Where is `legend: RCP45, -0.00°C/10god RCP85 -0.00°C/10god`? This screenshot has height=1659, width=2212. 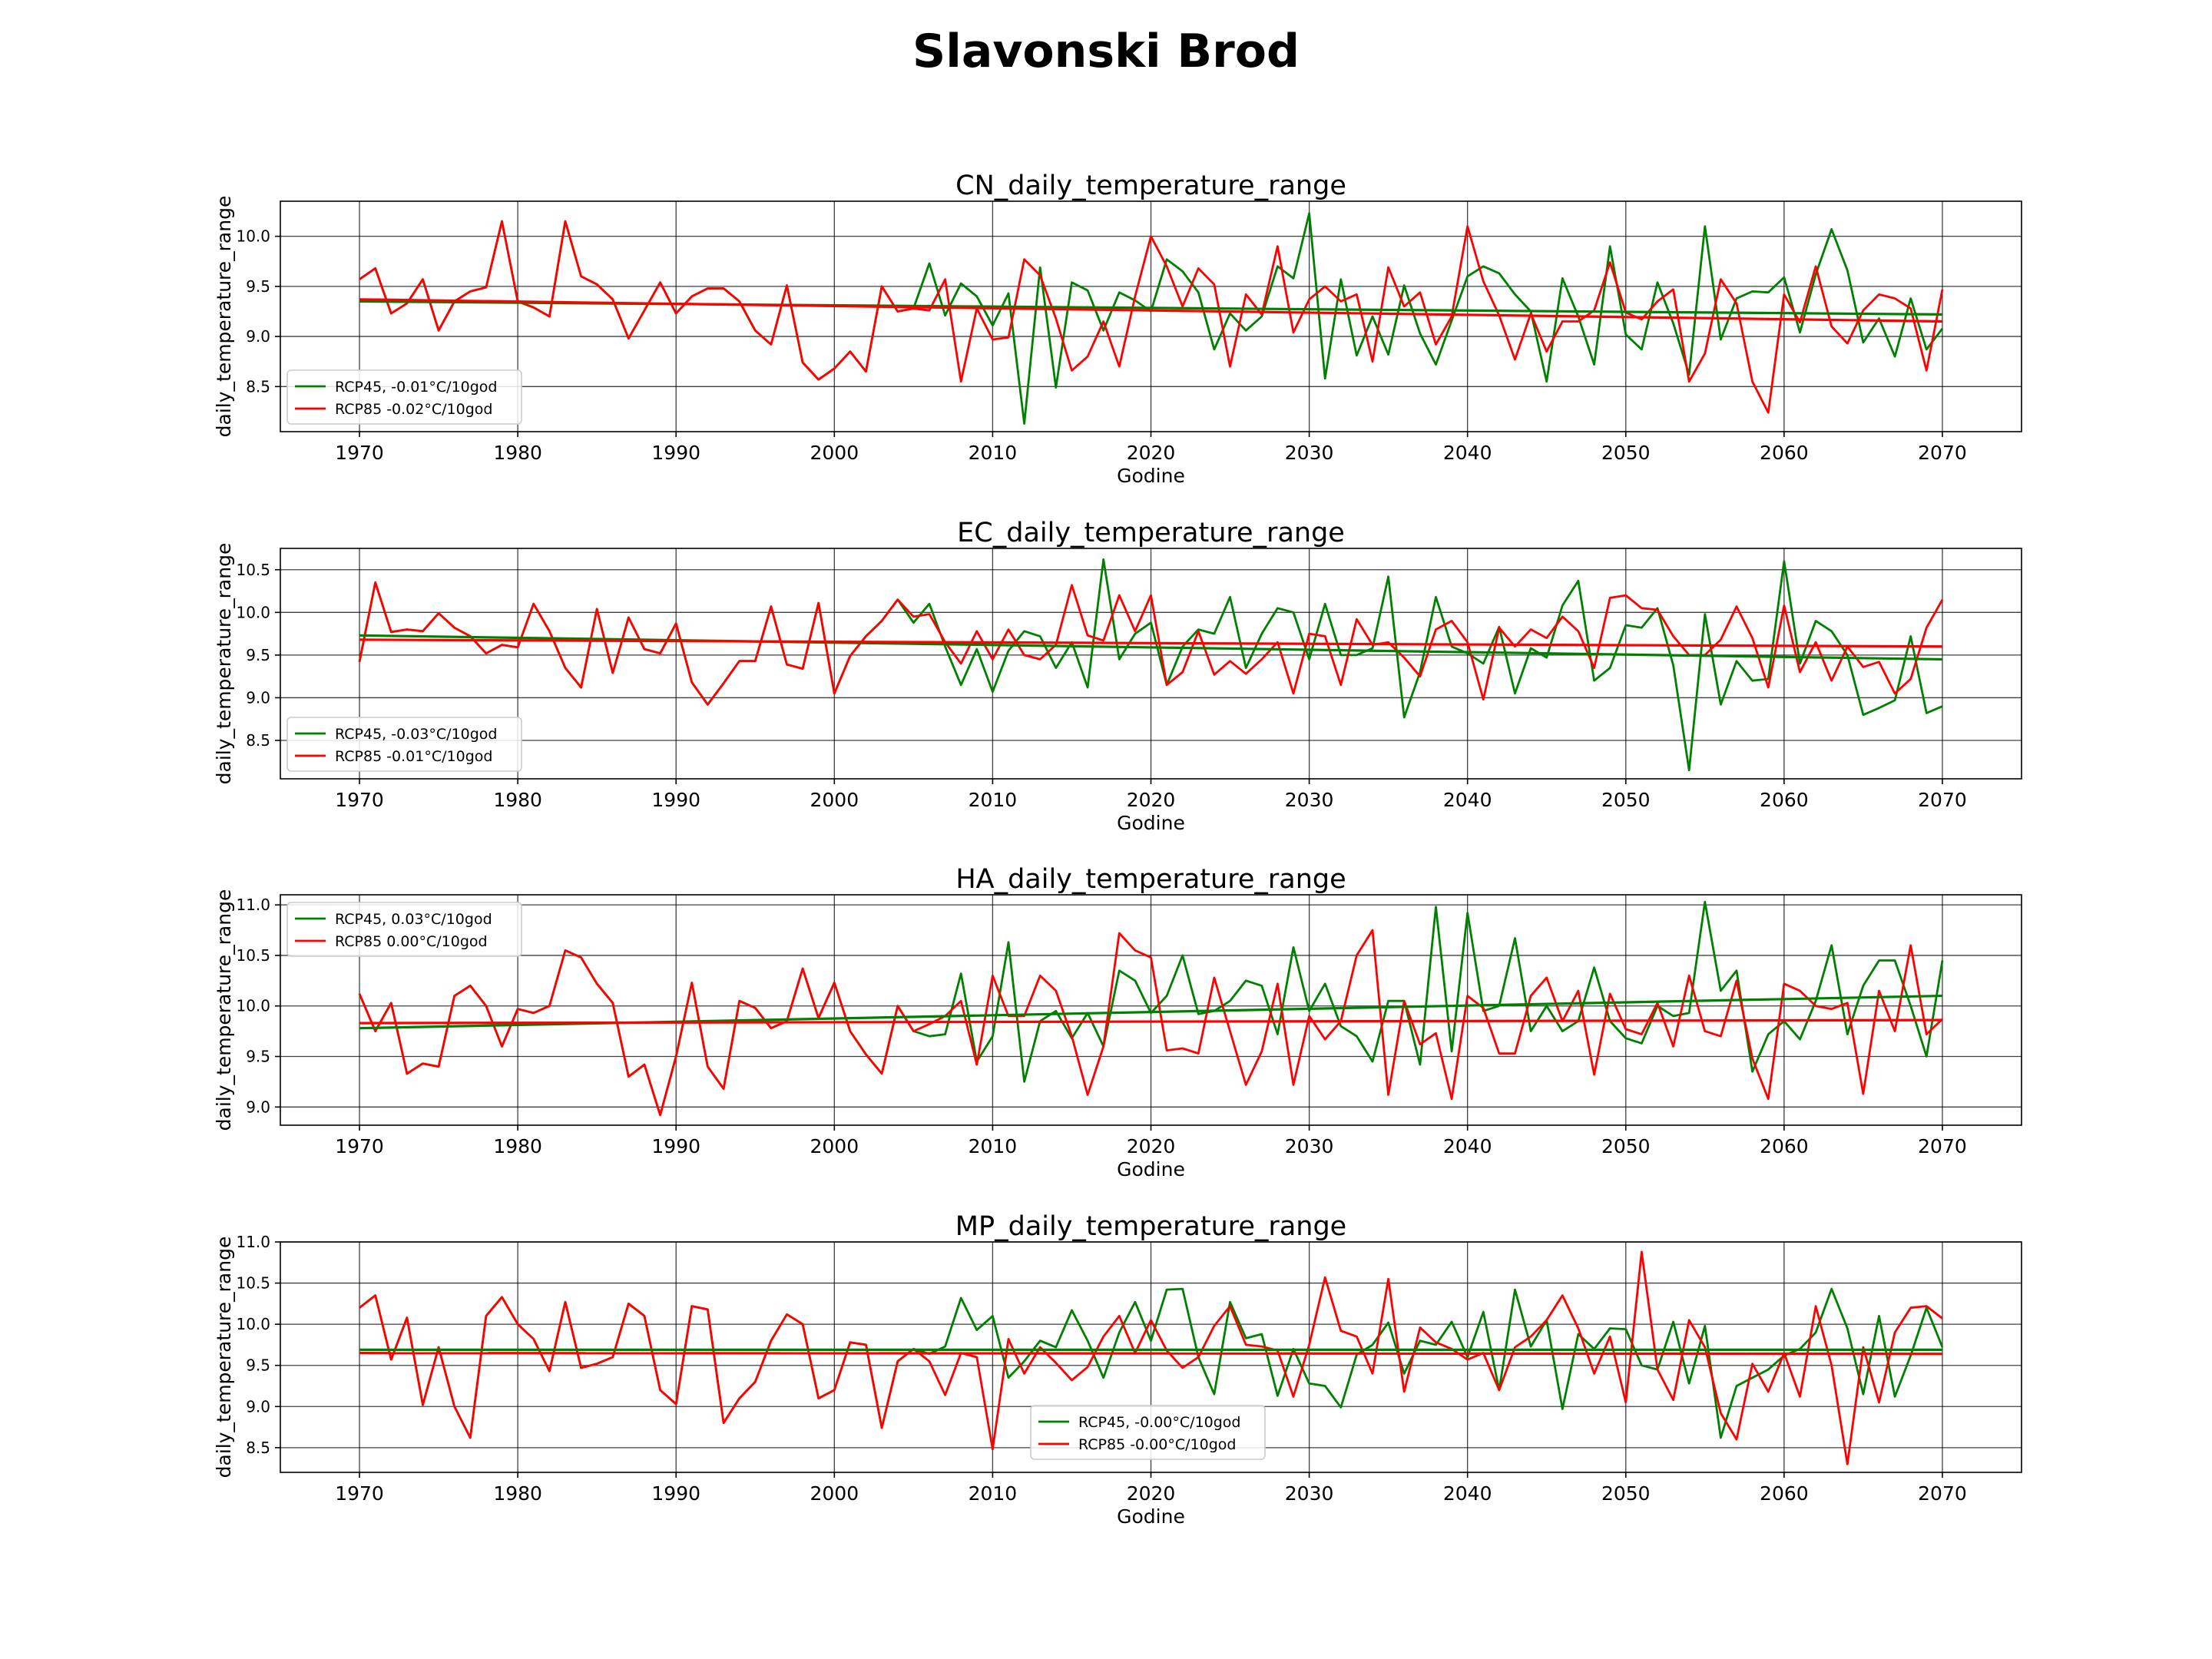 legend: RCP45, -0.00°C/10god RCP85 -0.00°C/10god is located at coordinates (1148, 1433).